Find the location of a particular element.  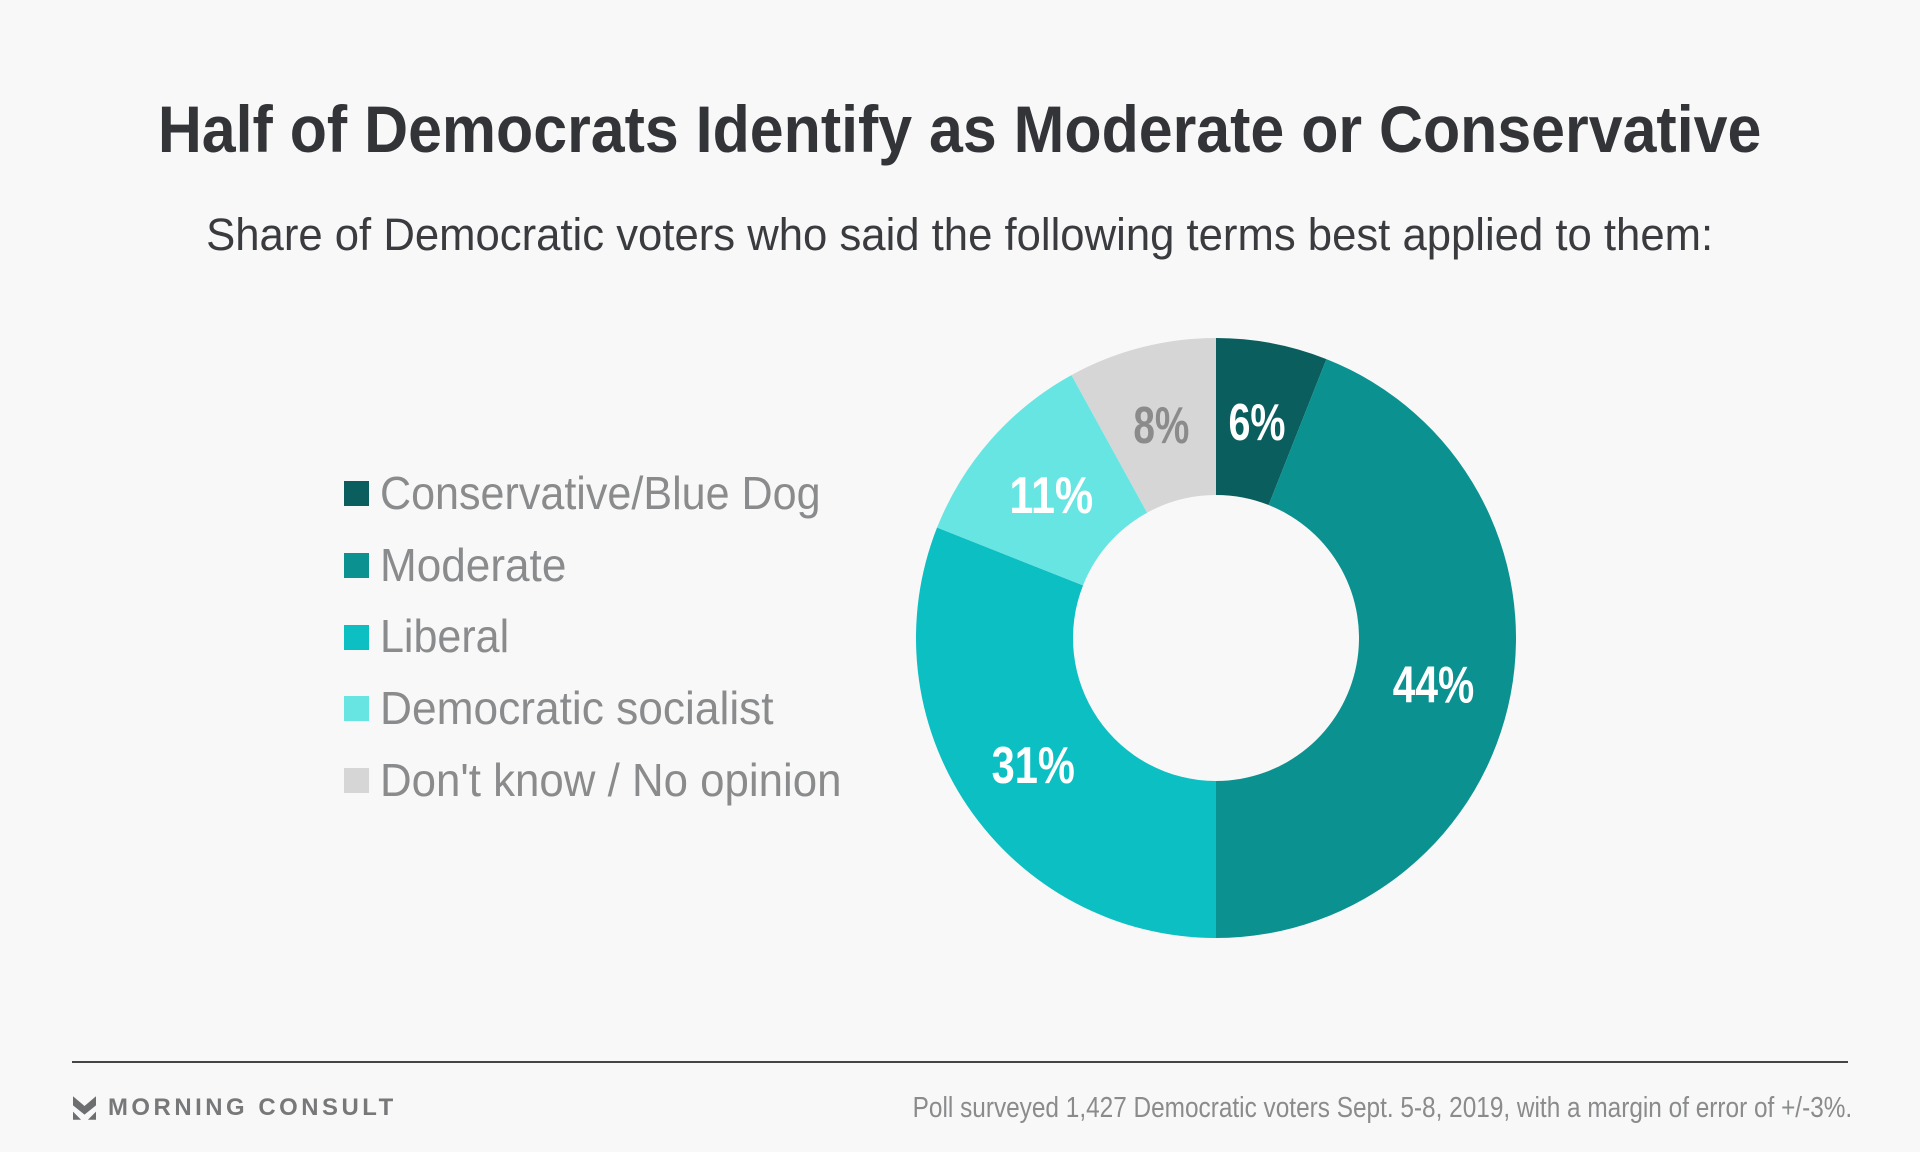

svg-text: 8% is located at coordinates (1161, 426).